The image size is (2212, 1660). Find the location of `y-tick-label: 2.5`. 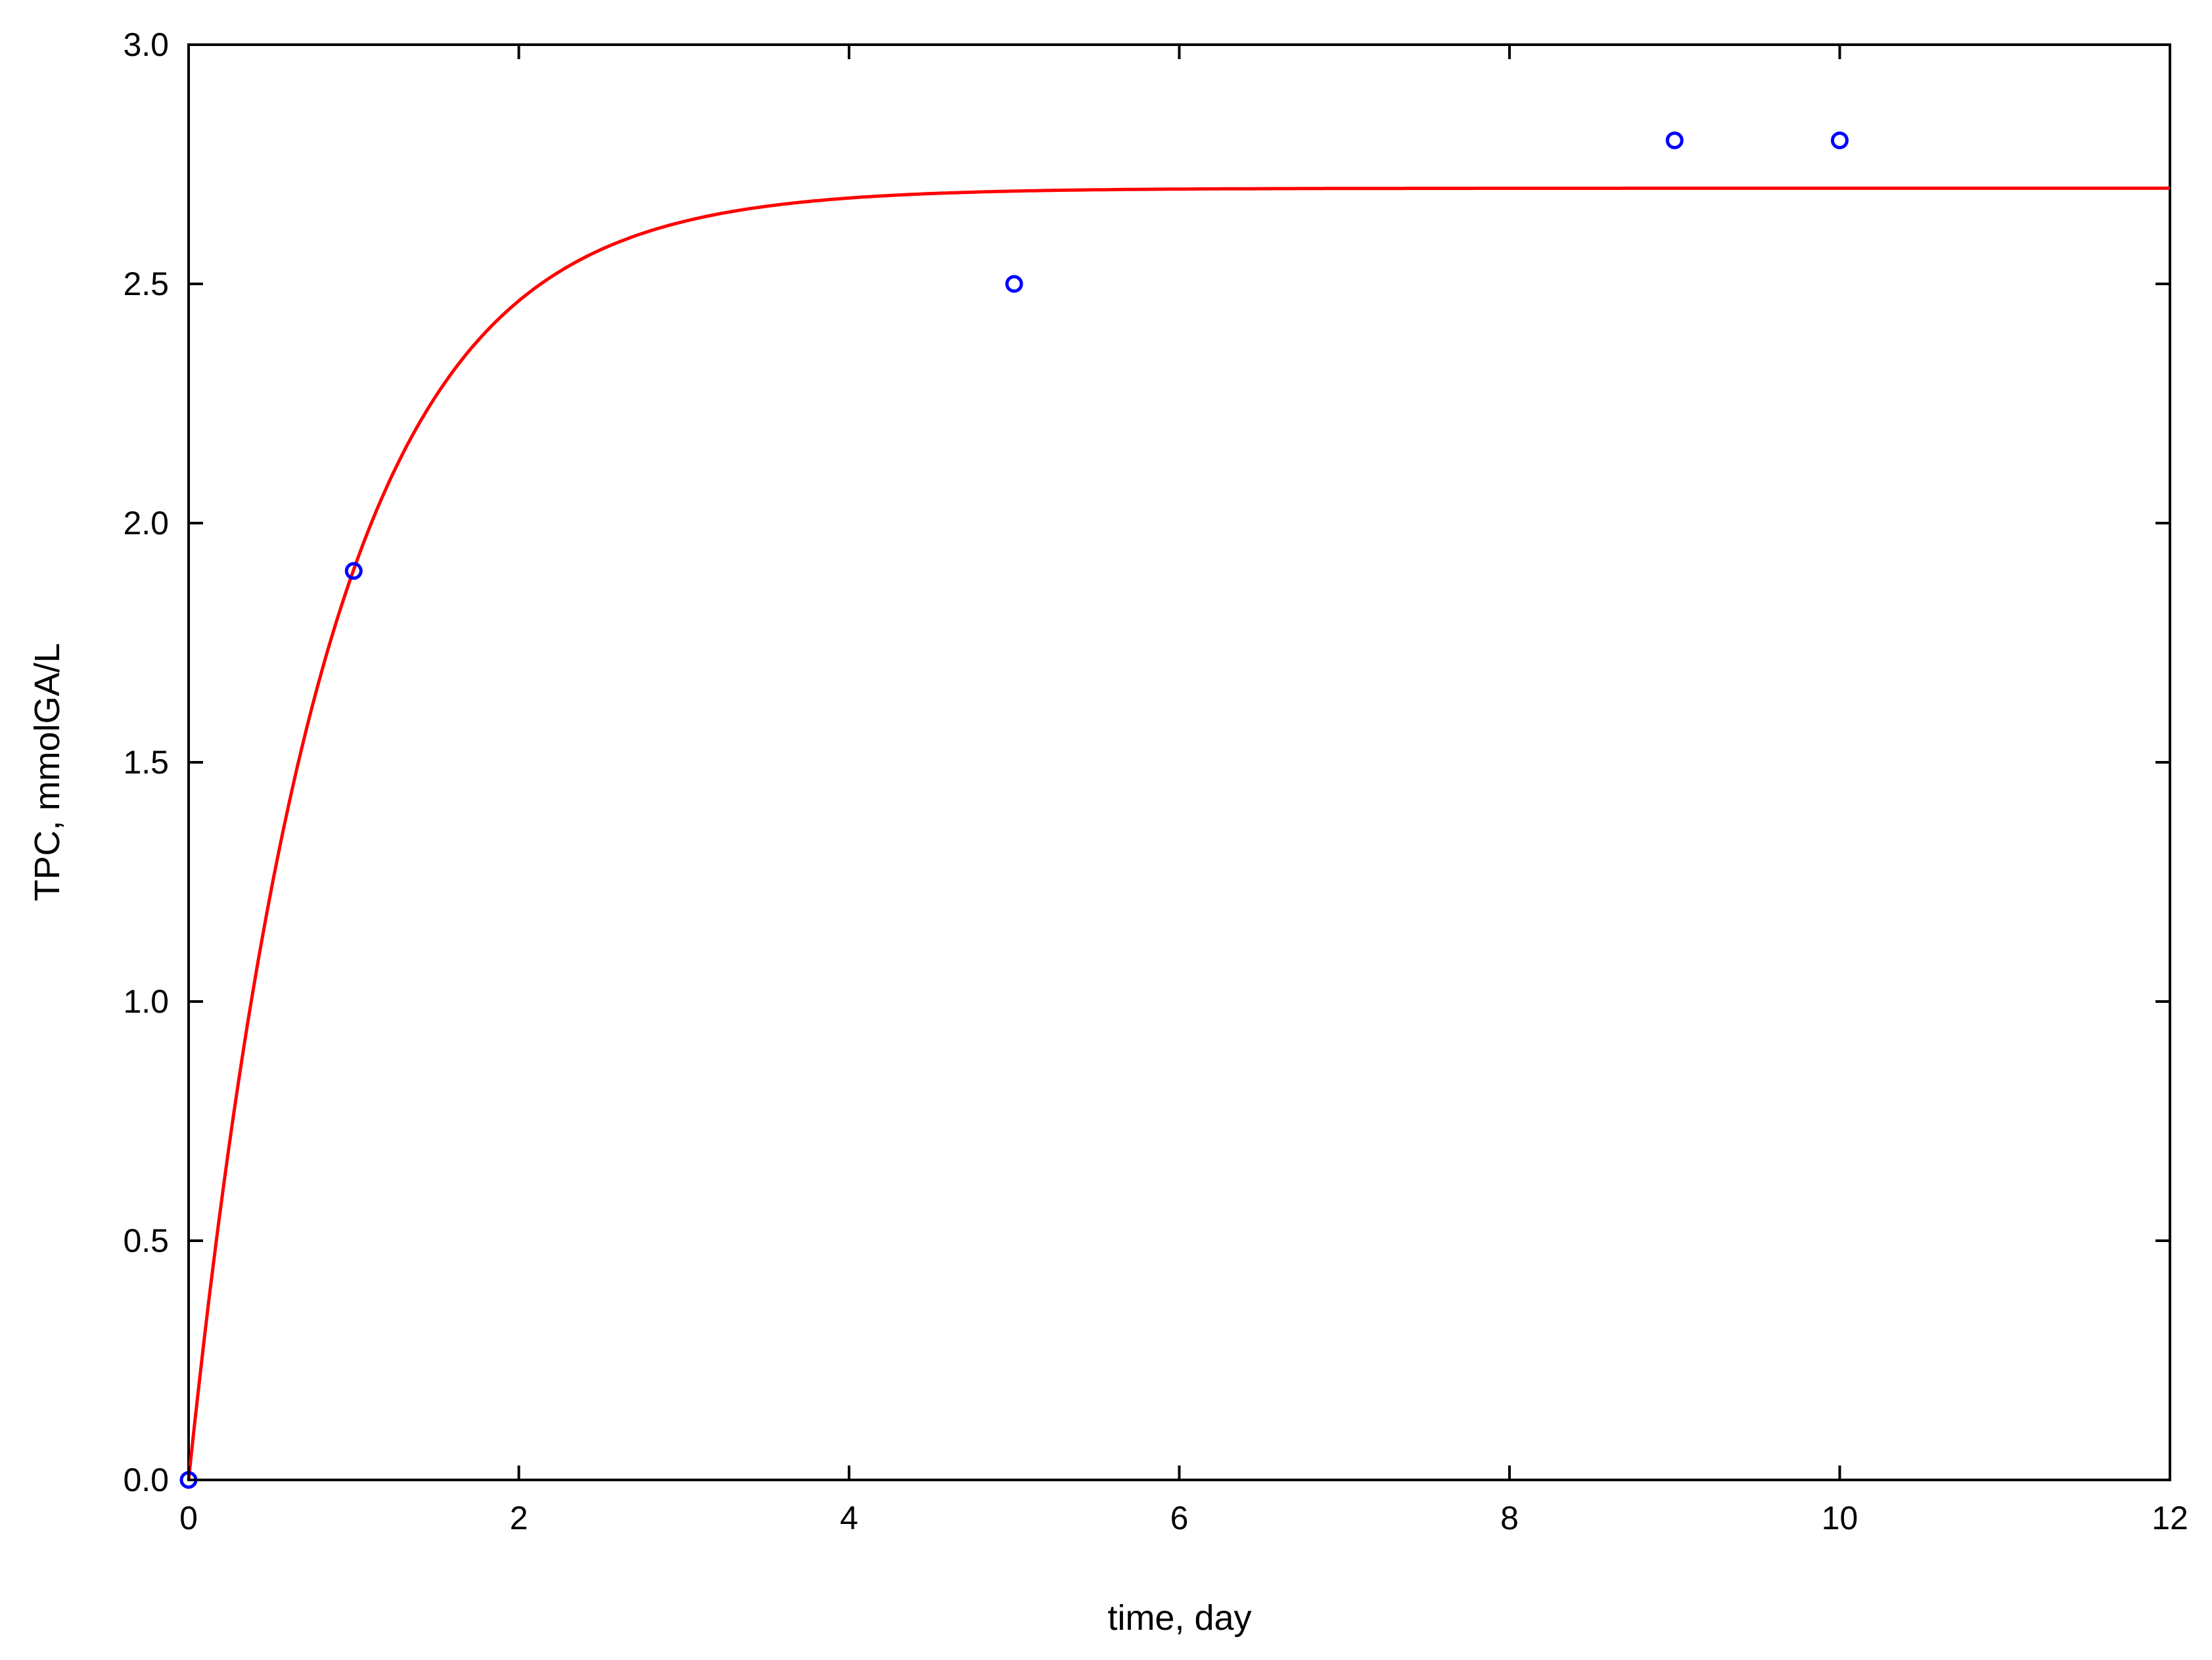

y-tick-label: 2.5 is located at coordinates (146, 283).